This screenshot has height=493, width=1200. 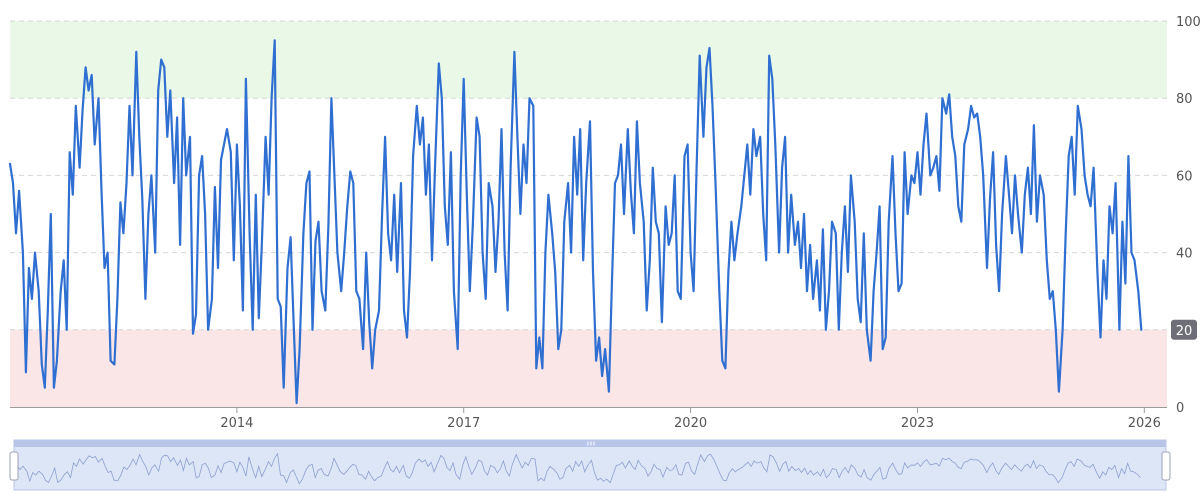 I want to click on x-tick-label-2026: 2026, so click(x=1144, y=423).